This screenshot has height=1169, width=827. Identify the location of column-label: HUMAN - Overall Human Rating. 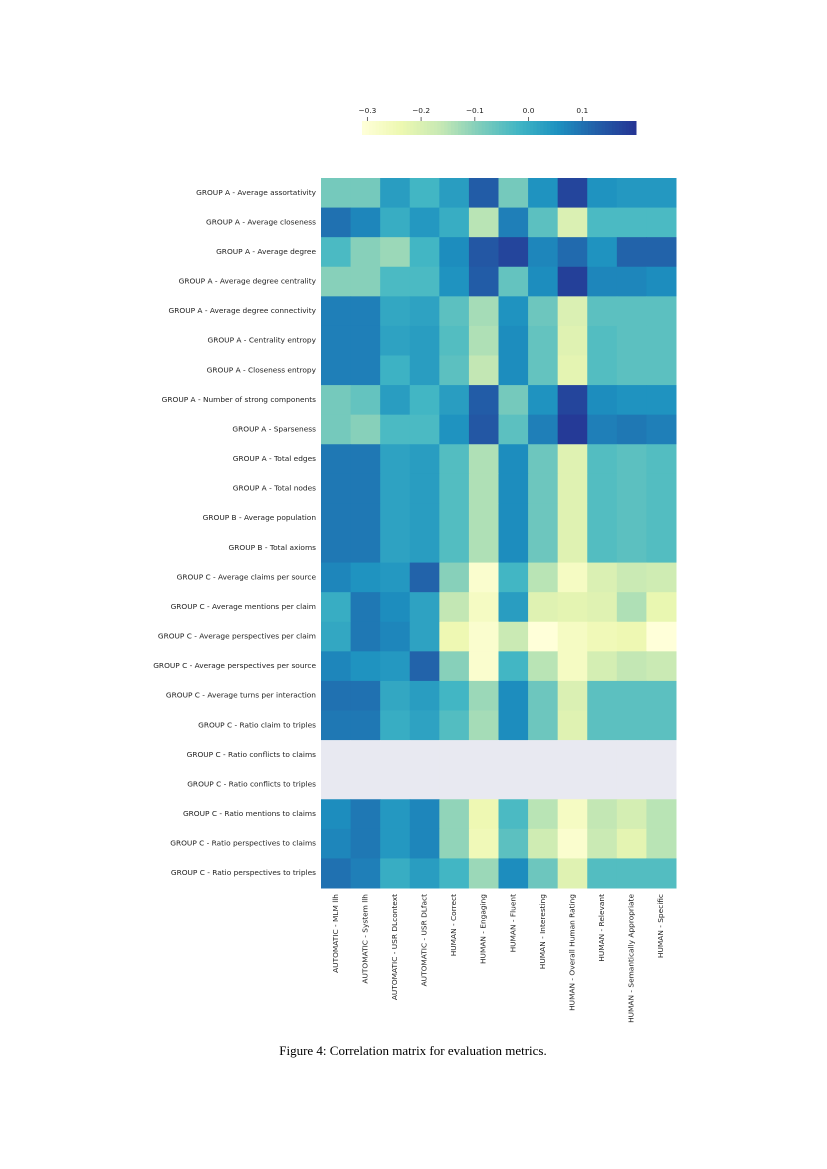
(571, 952).